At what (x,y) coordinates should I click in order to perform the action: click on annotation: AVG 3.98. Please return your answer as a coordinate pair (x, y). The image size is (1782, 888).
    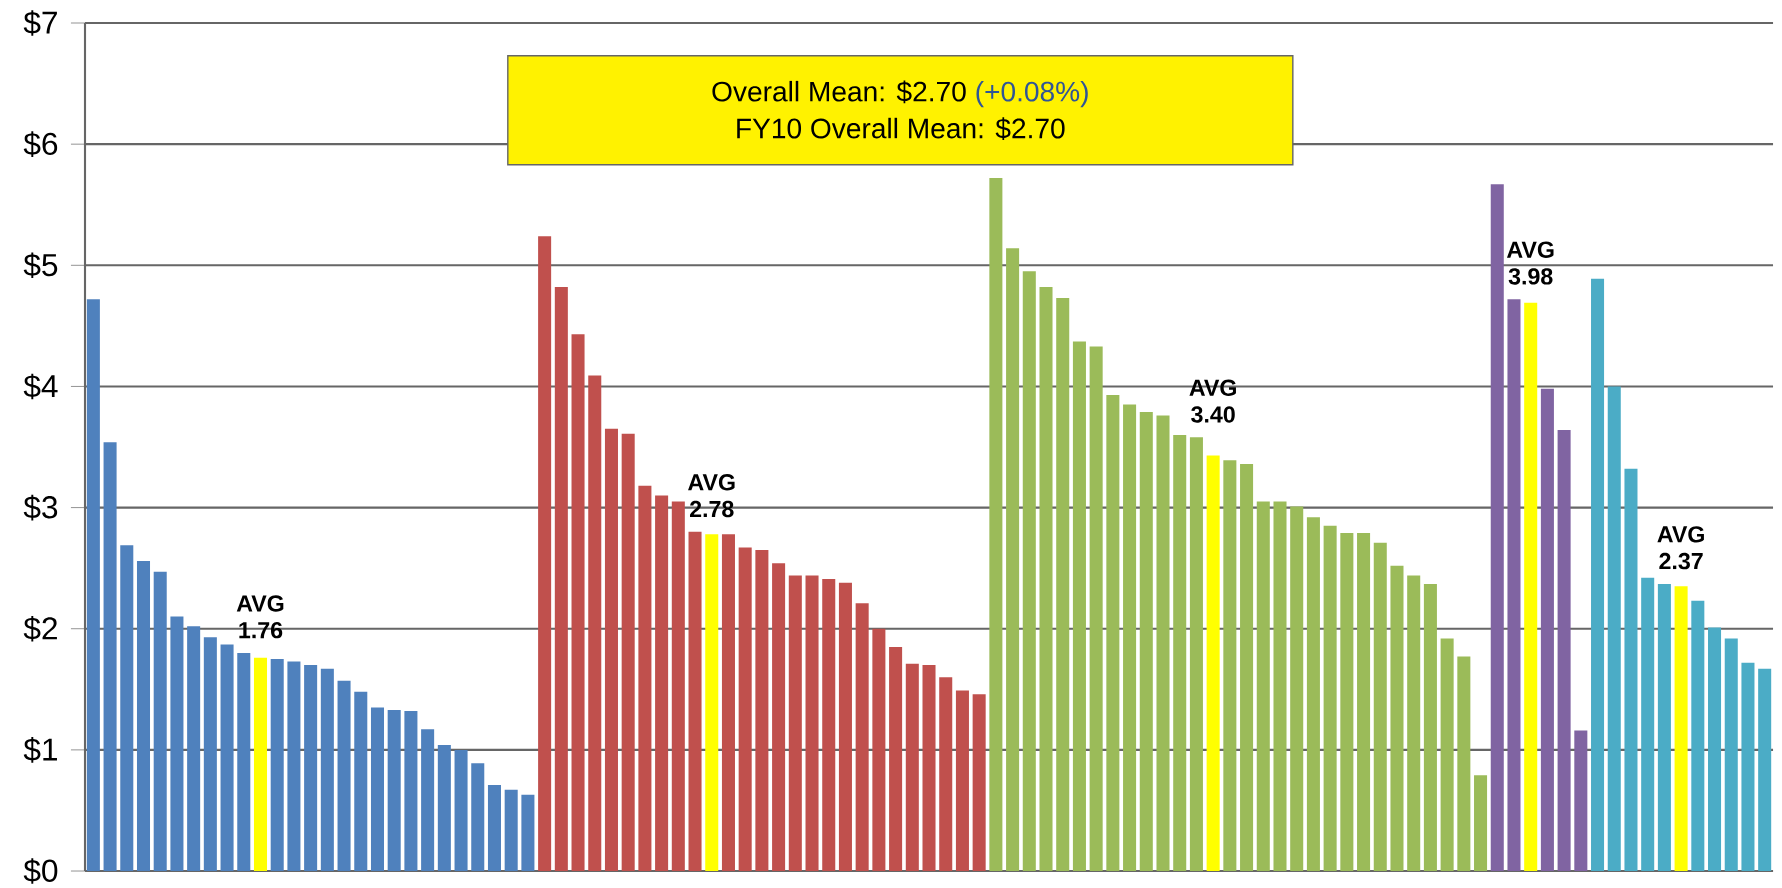
    Looking at the image, I should click on (1530, 263).